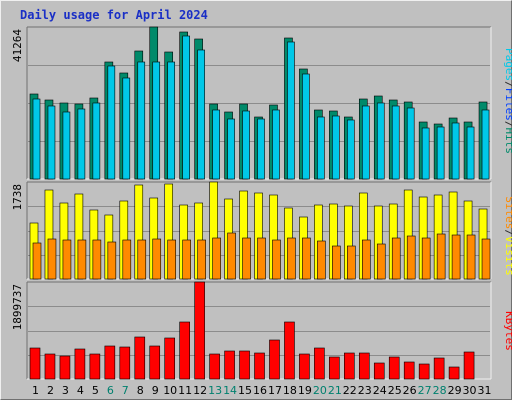 The width and height of the screenshot is (512, 401). I want to click on day-label: 28, so click(440, 390).